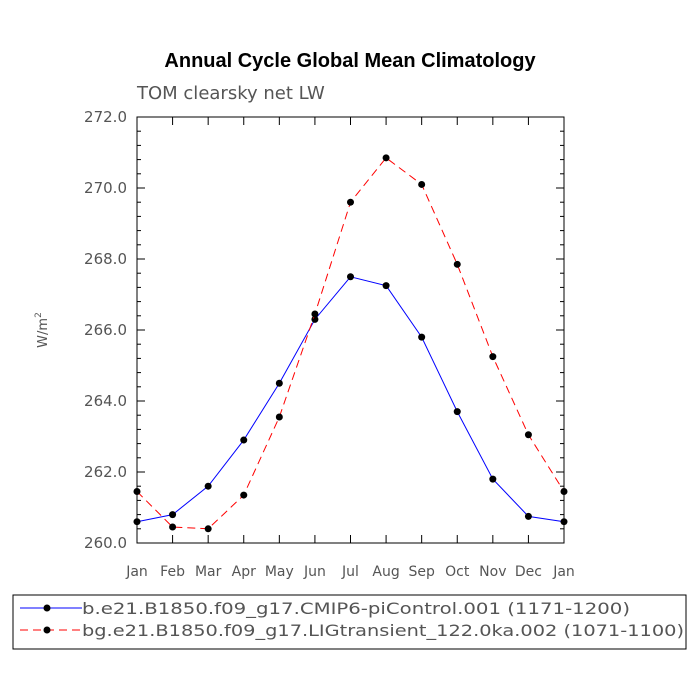 This screenshot has width=700, height=700. Describe the element at coordinates (244, 572) in the screenshot. I see `x-tick-label: Apr` at that location.